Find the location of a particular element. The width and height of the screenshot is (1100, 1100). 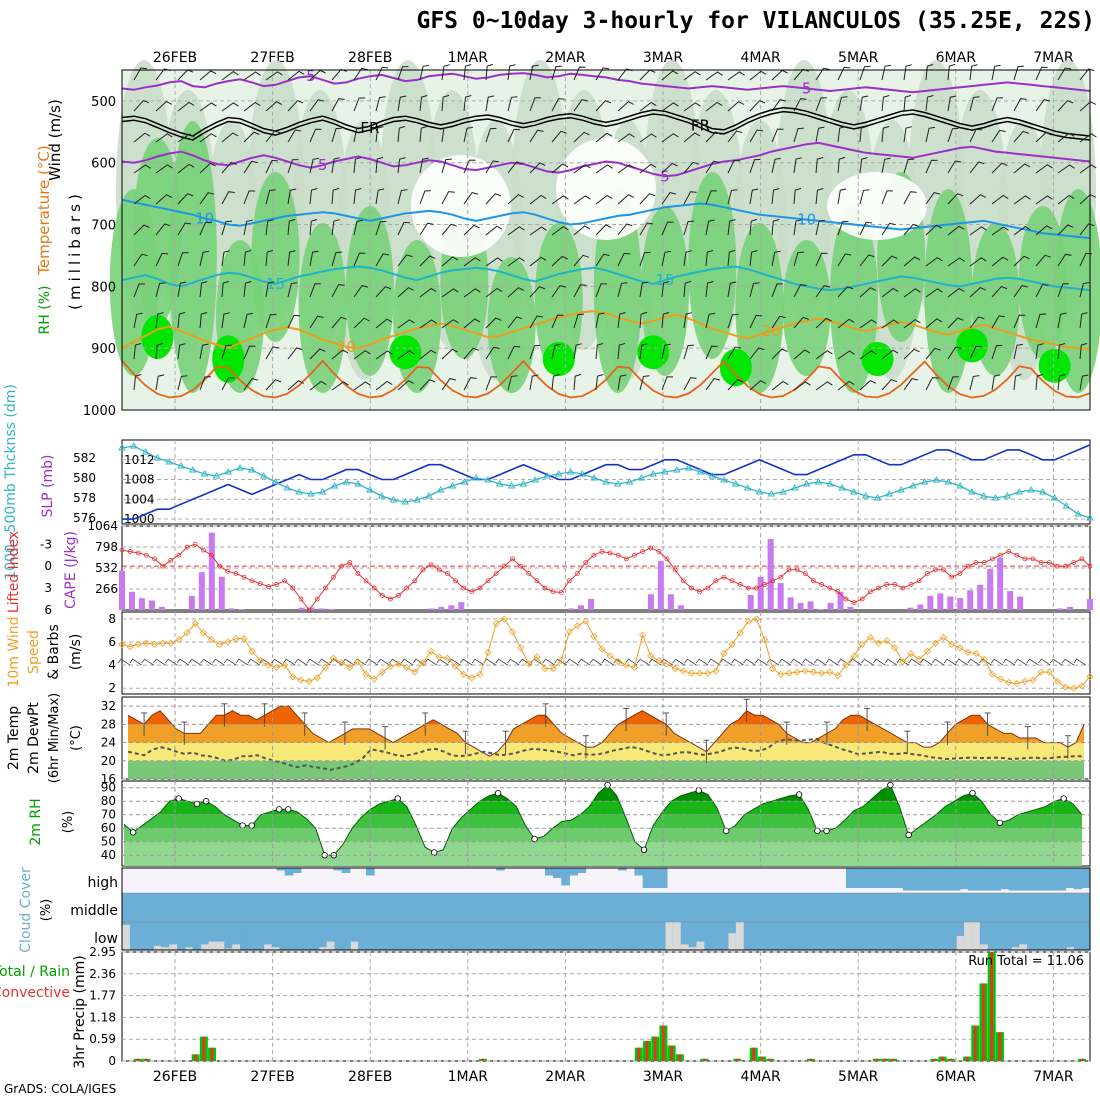

rh-tick-label: 60 is located at coordinates (108, 828).